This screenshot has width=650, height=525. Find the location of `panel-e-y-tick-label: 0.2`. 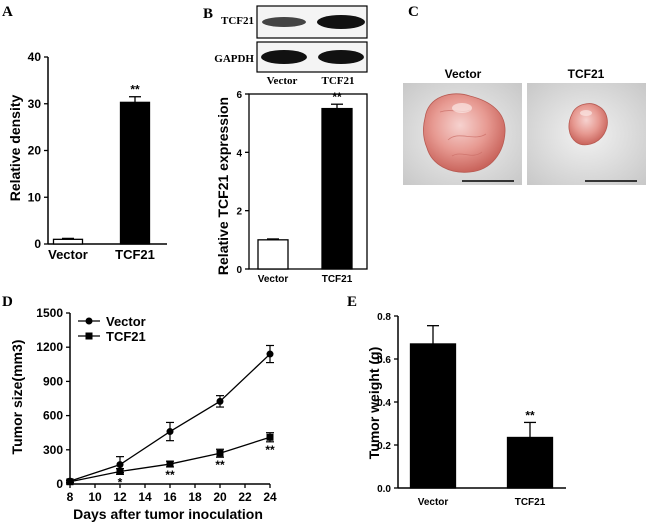

panel-e-y-tick-label: 0.2 is located at coordinates (384, 446).